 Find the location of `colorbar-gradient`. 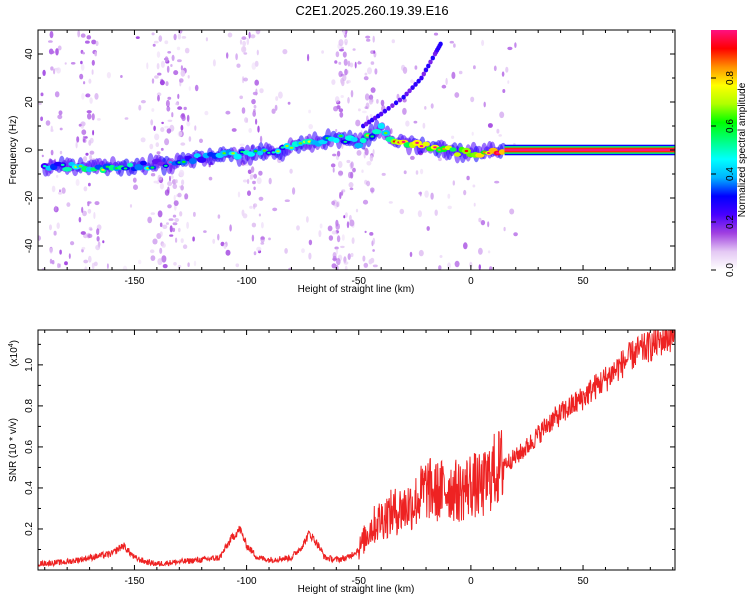

colorbar-gradient is located at coordinates (724, 150).